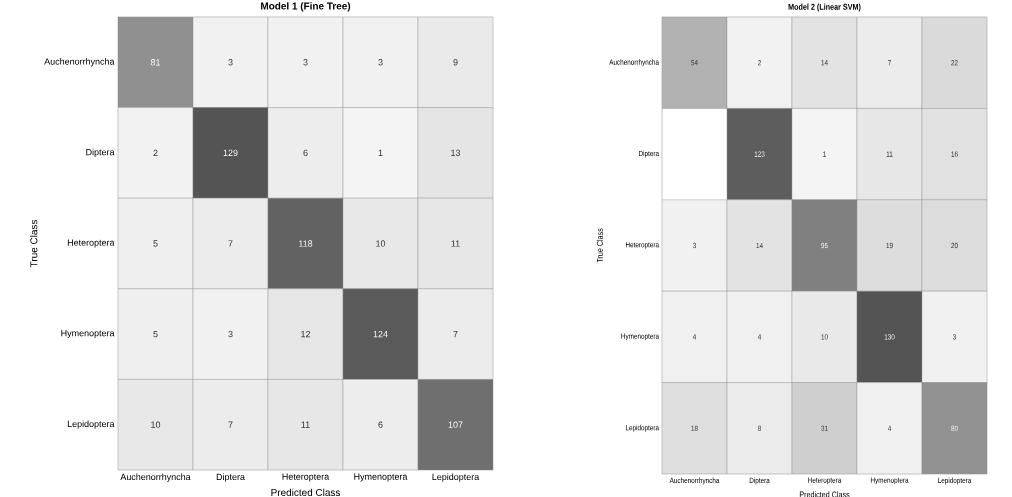 This screenshot has height=497, width=1012. I want to click on data-label: 12, so click(306, 334).